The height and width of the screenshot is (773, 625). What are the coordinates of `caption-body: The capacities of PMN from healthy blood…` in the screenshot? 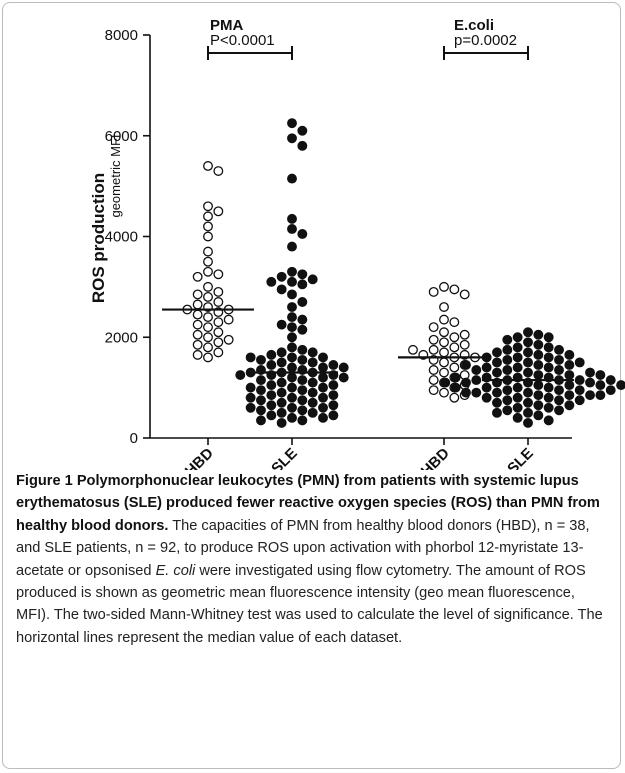 It's located at (303, 548).